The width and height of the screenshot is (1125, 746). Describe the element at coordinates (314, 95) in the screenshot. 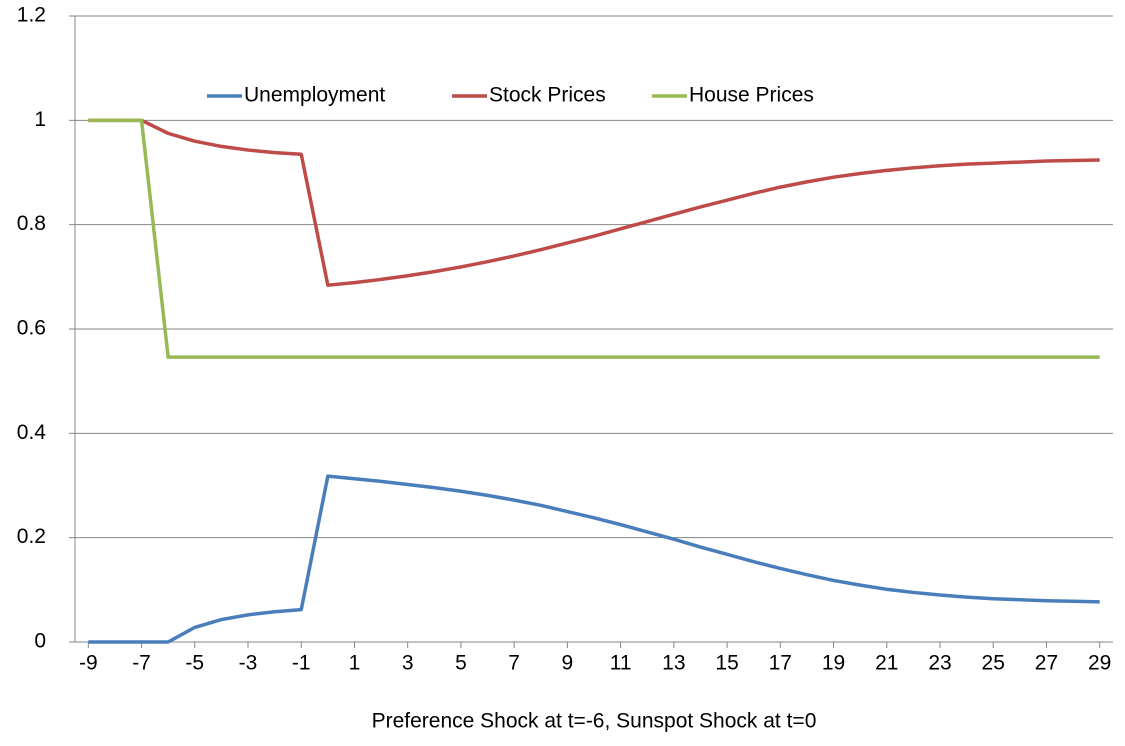

I see `legend-label: Unemployment` at that location.